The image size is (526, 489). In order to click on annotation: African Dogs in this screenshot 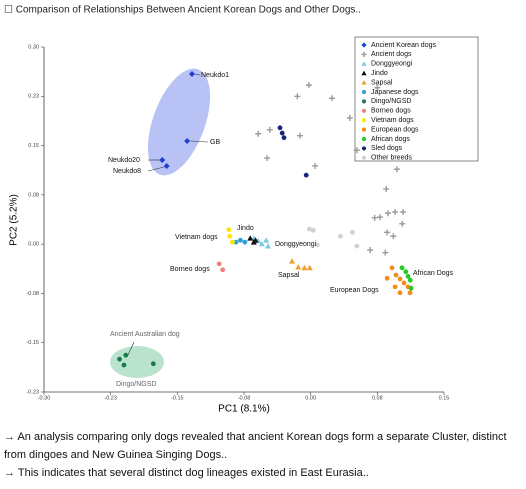, I will do `click(433, 273)`.